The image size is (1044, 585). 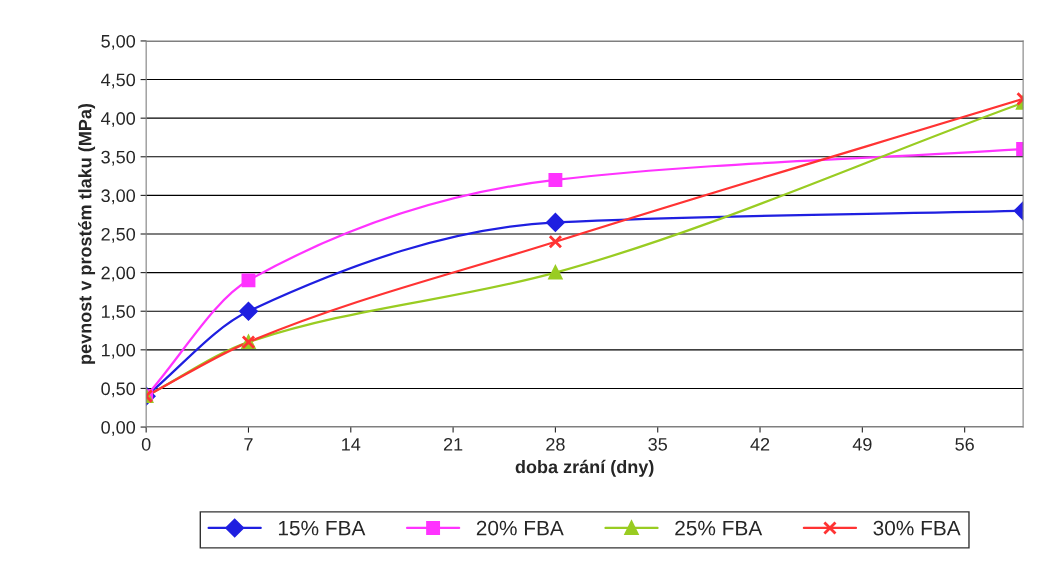 What do you see at coordinates (118, 428) in the screenshot?
I see `y-tick-label: 0,00` at bounding box center [118, 428].